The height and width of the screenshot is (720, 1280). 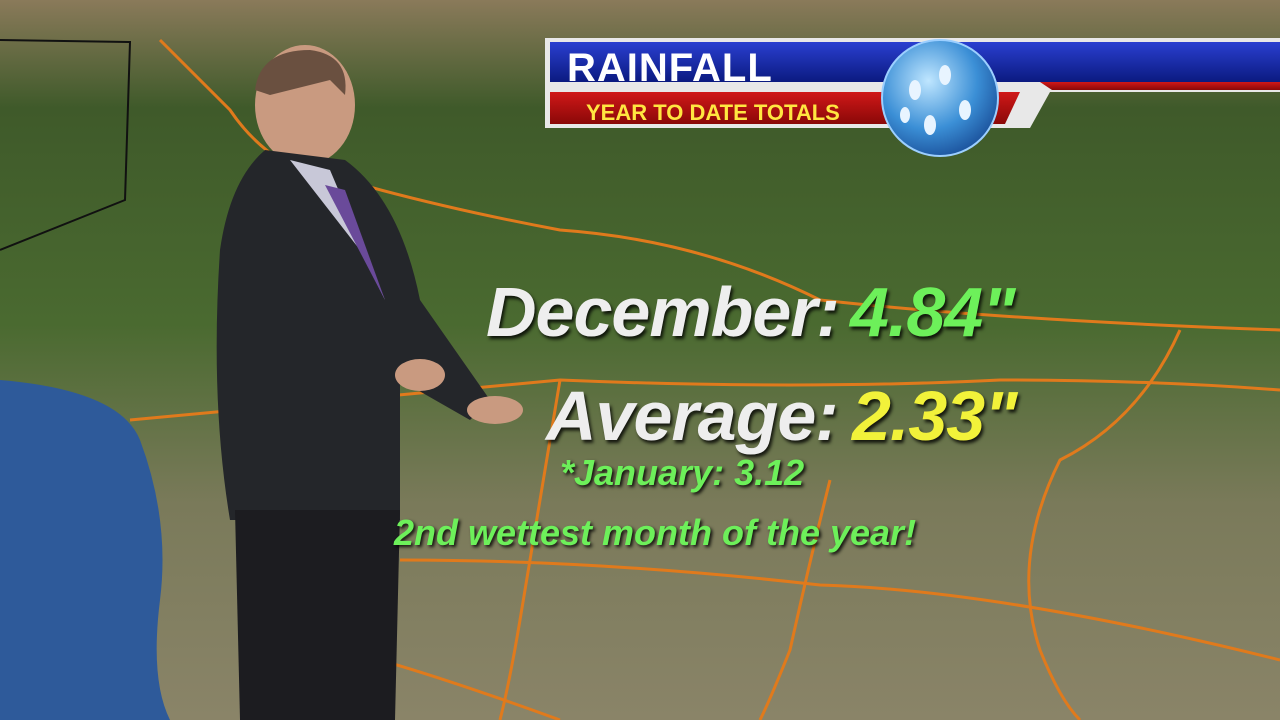 What do you see at coordinates (932, 312) in the screenshot?
I see `stat-value: 4.84"` at bounding box center [932, 312].